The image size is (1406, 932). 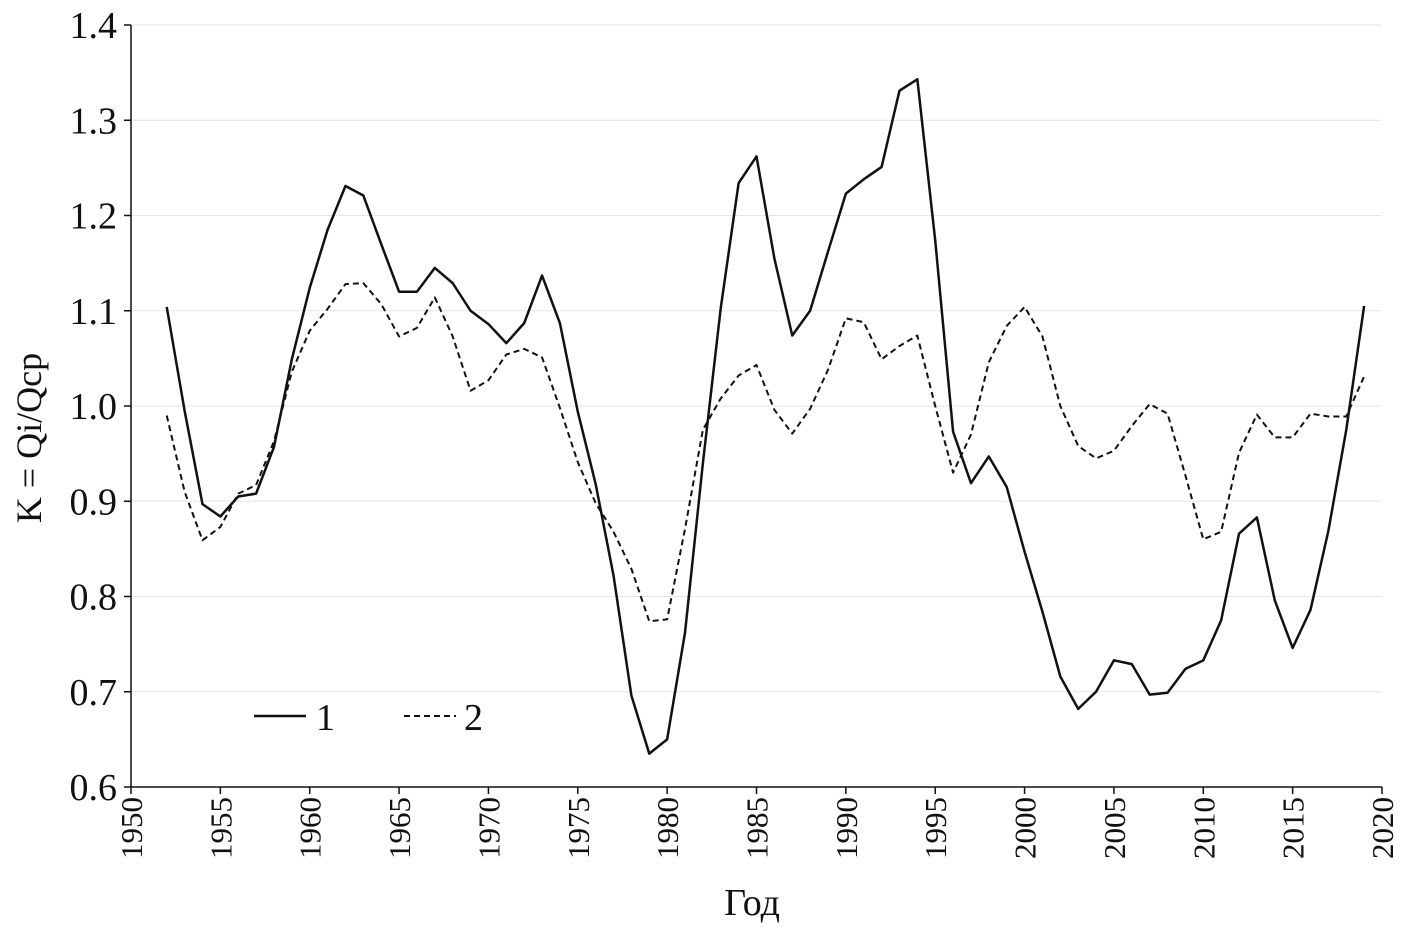 What do you see at coordinates (488, 828) in the screenshot?
I see `x-tick-label: 1970` at bounding box center [488, 828].